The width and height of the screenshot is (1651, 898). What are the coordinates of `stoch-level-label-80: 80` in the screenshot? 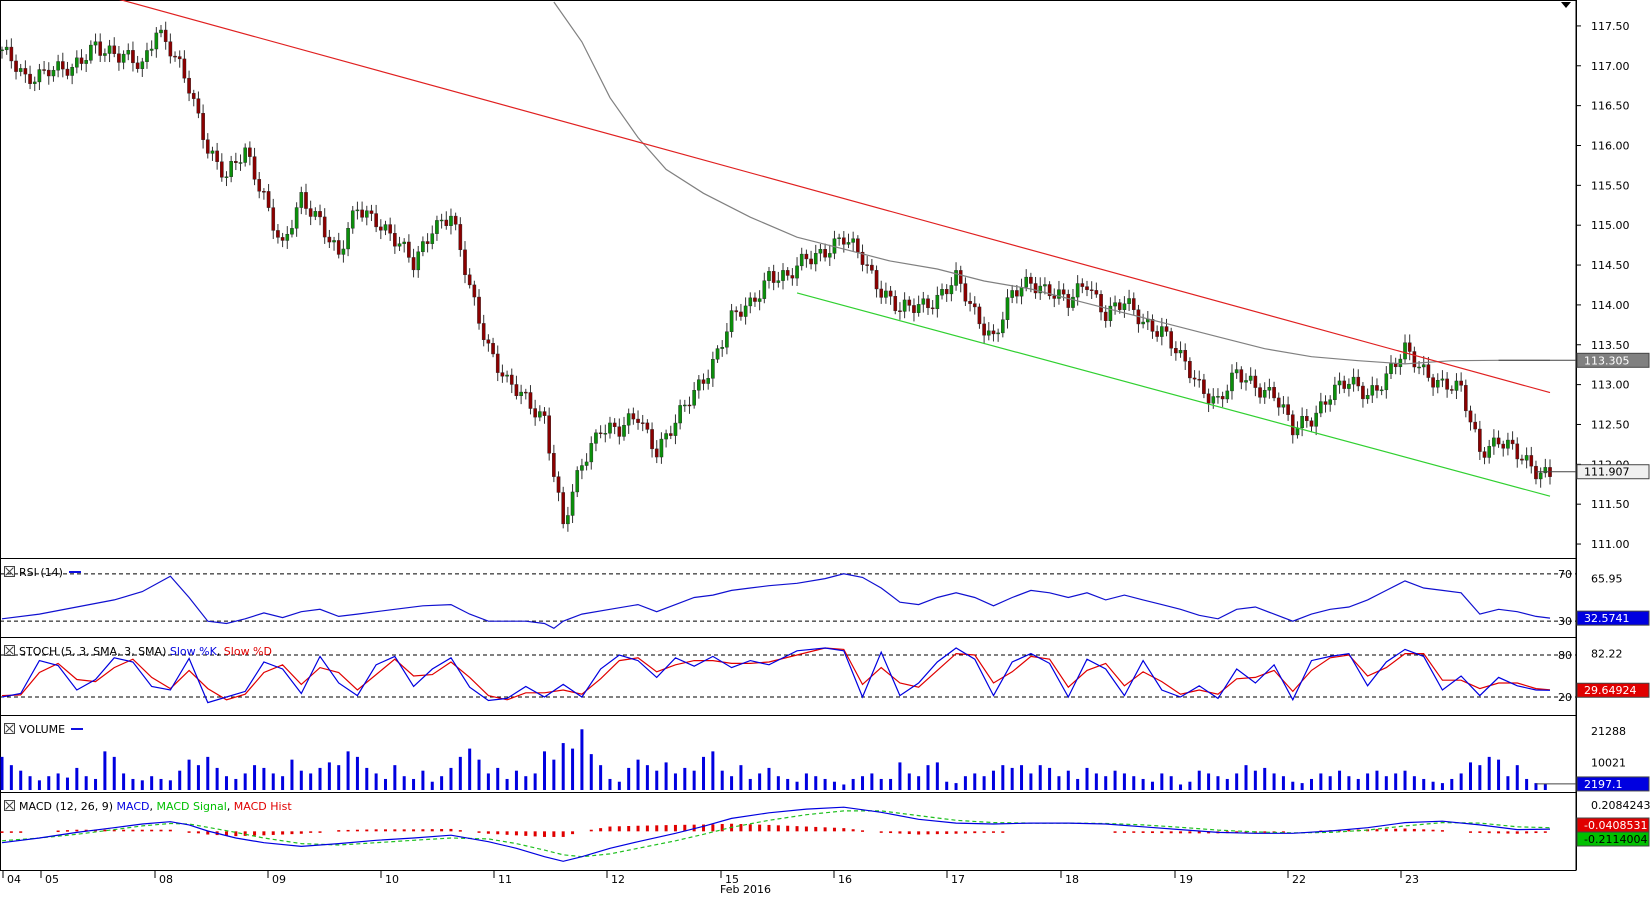 It's located at (1565, 655).